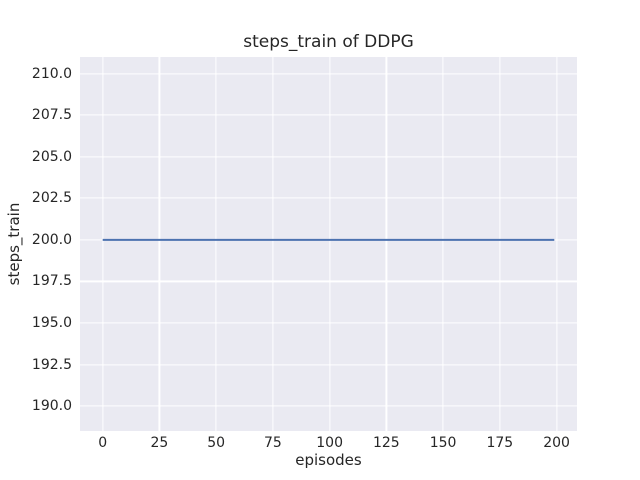 This screenshot has height=480, width=640. What do you see at coordinates (328, 460) in the screenshot?
I see `x-axis-label: episodes` at bounding box center [328, 460].